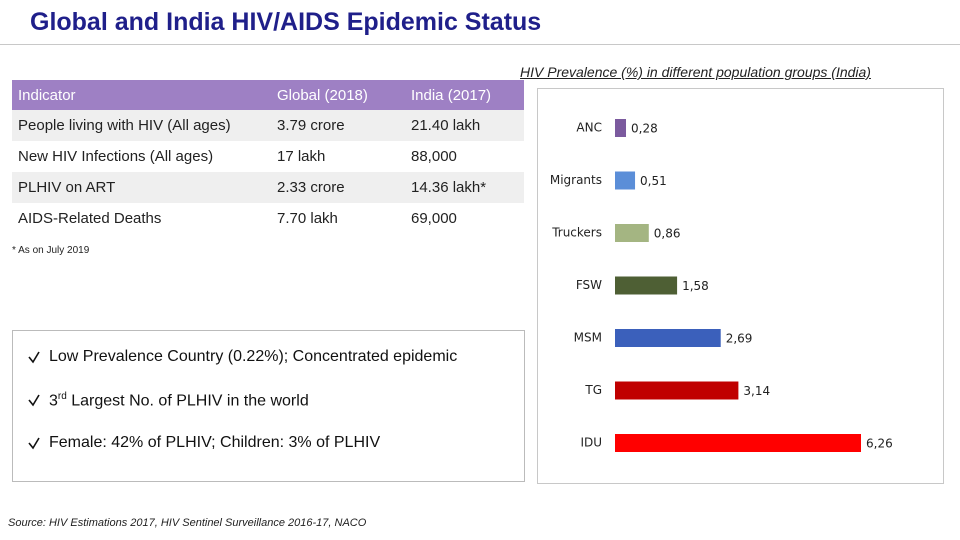 The image size is (960, 540). What do you see at coordinates (644, 129) in the screenshot?
I see `value-label: 0,28` at bounding box center [644, 129].